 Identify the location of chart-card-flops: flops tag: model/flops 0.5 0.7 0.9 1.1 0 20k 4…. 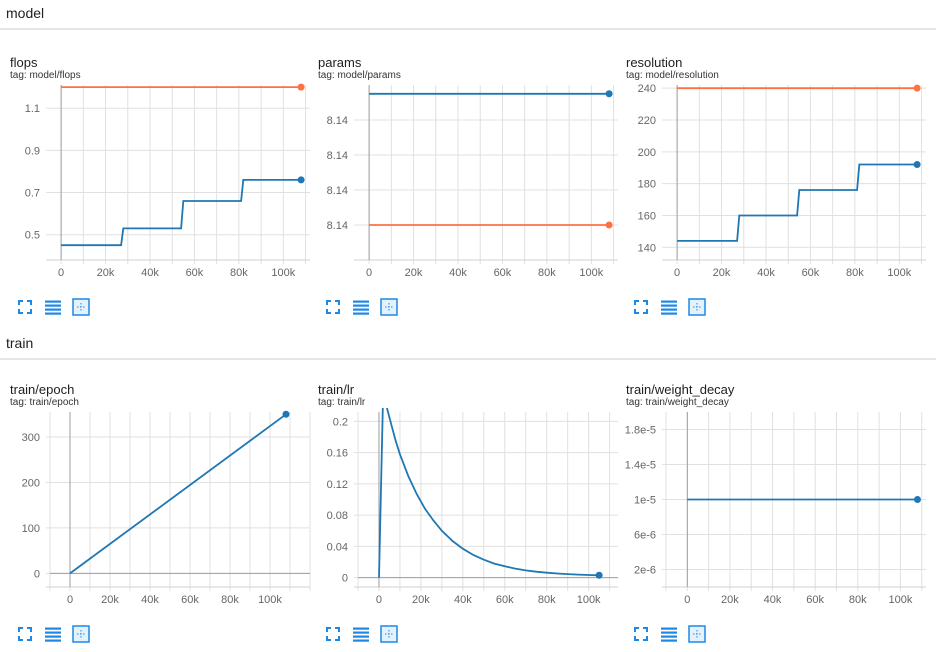
(165, 190).